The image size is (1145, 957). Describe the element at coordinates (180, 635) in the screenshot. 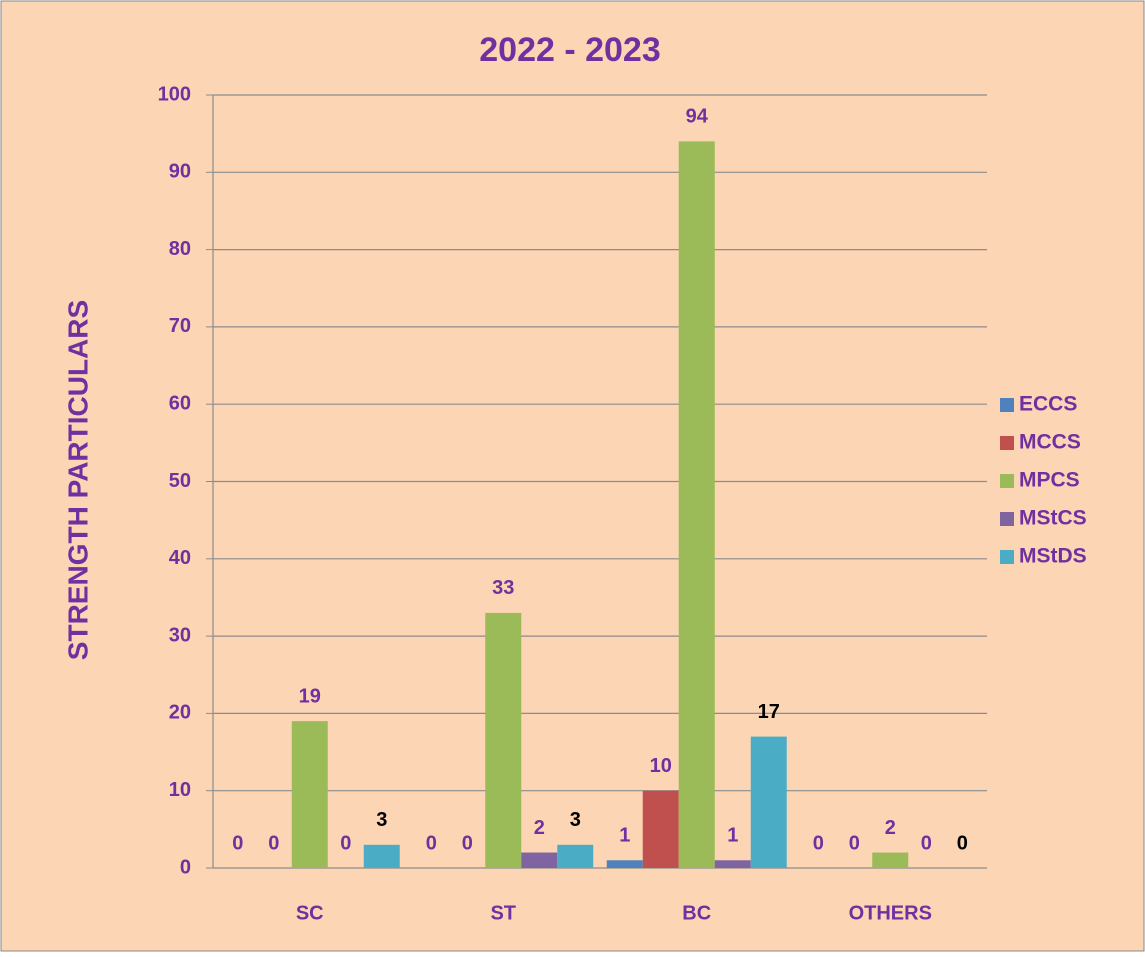

I see `y-tick-label: 30` at that location.